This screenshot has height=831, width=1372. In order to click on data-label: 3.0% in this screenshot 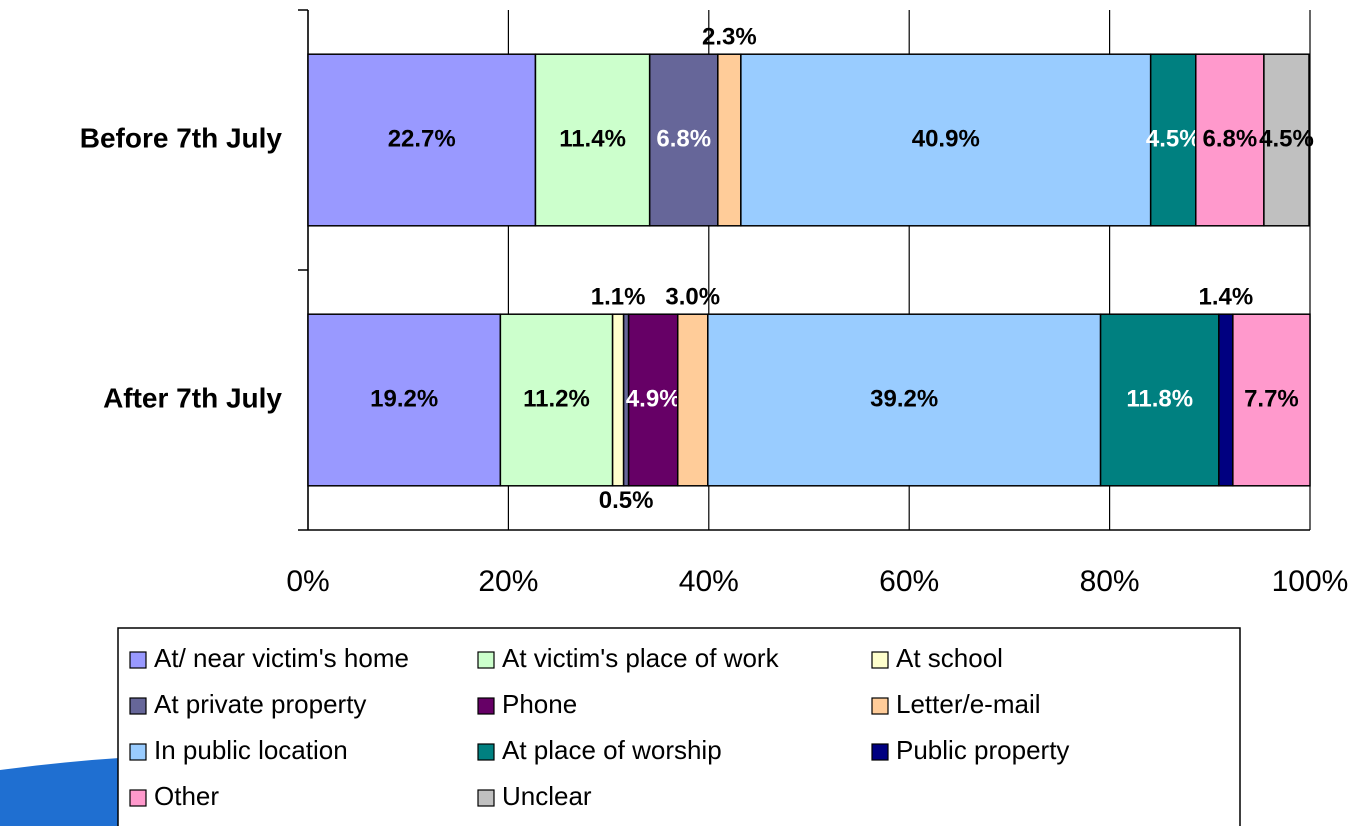, I will do `click(692, 297)`.